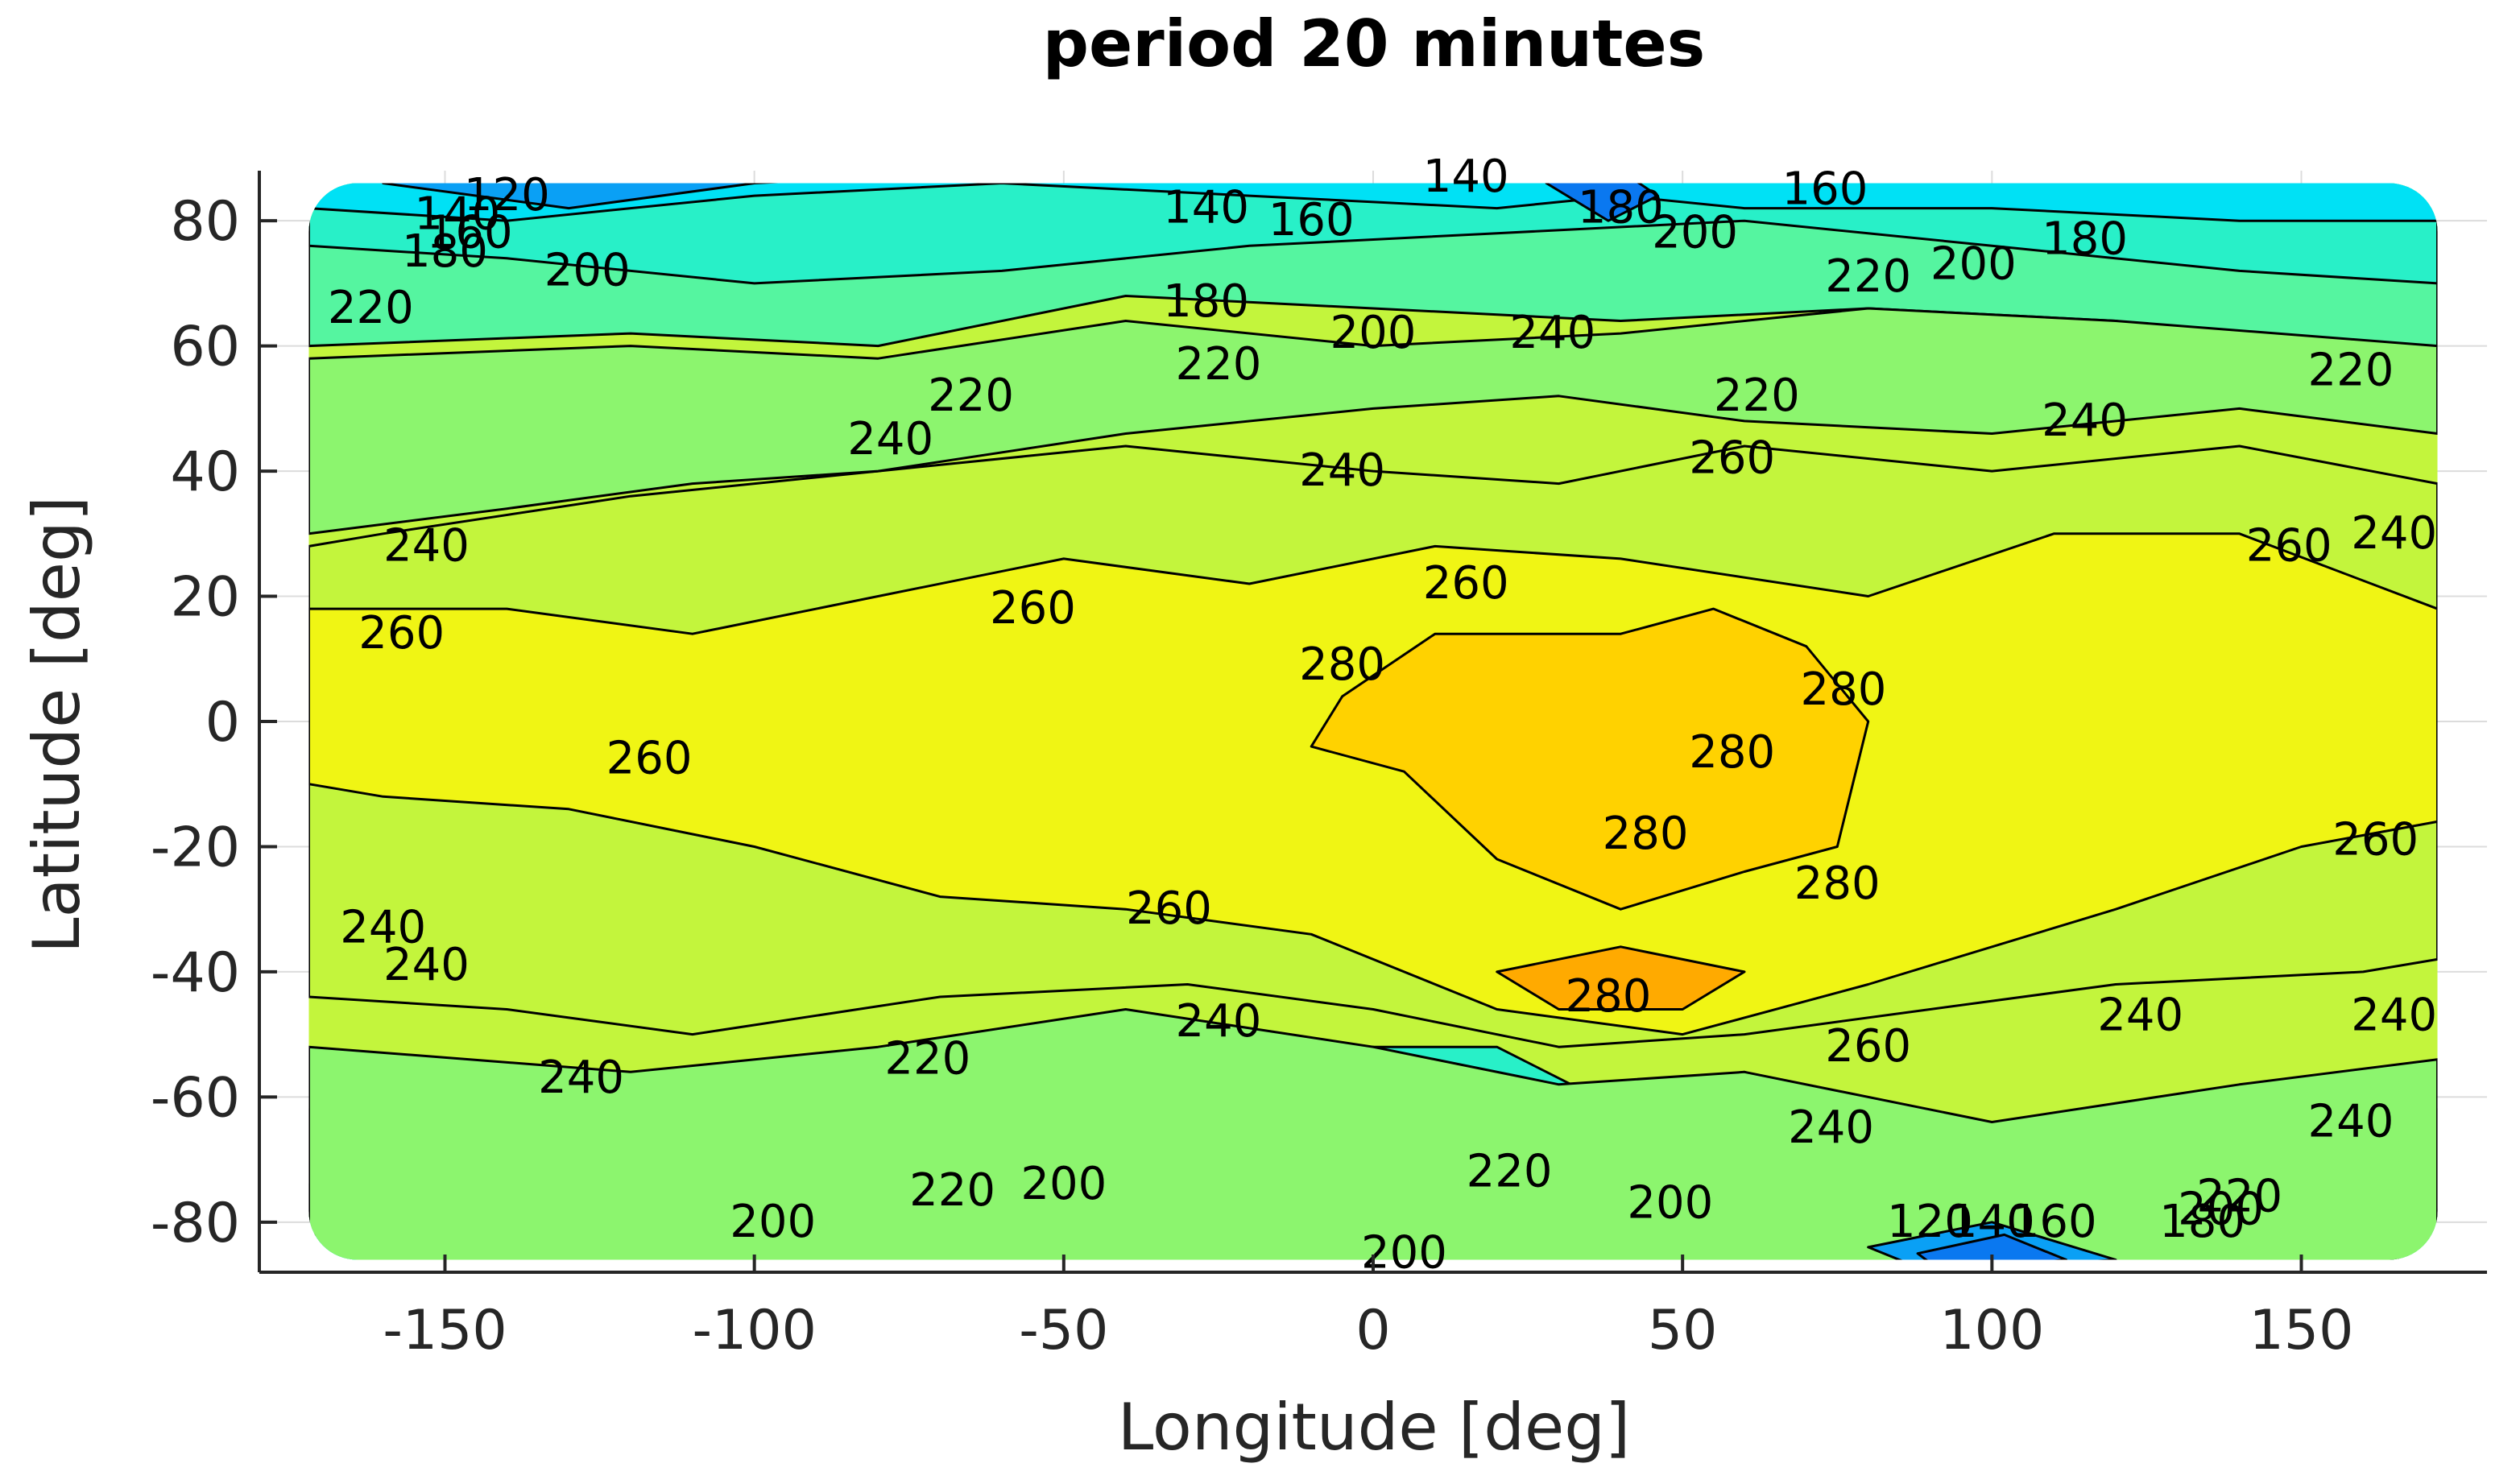 This screenshot has height=1484, width=2520. What do you see at coordinates (952, 1190) in the screenshot?
I see `contour-label-52: 220` at bounding box center [952, 1190].